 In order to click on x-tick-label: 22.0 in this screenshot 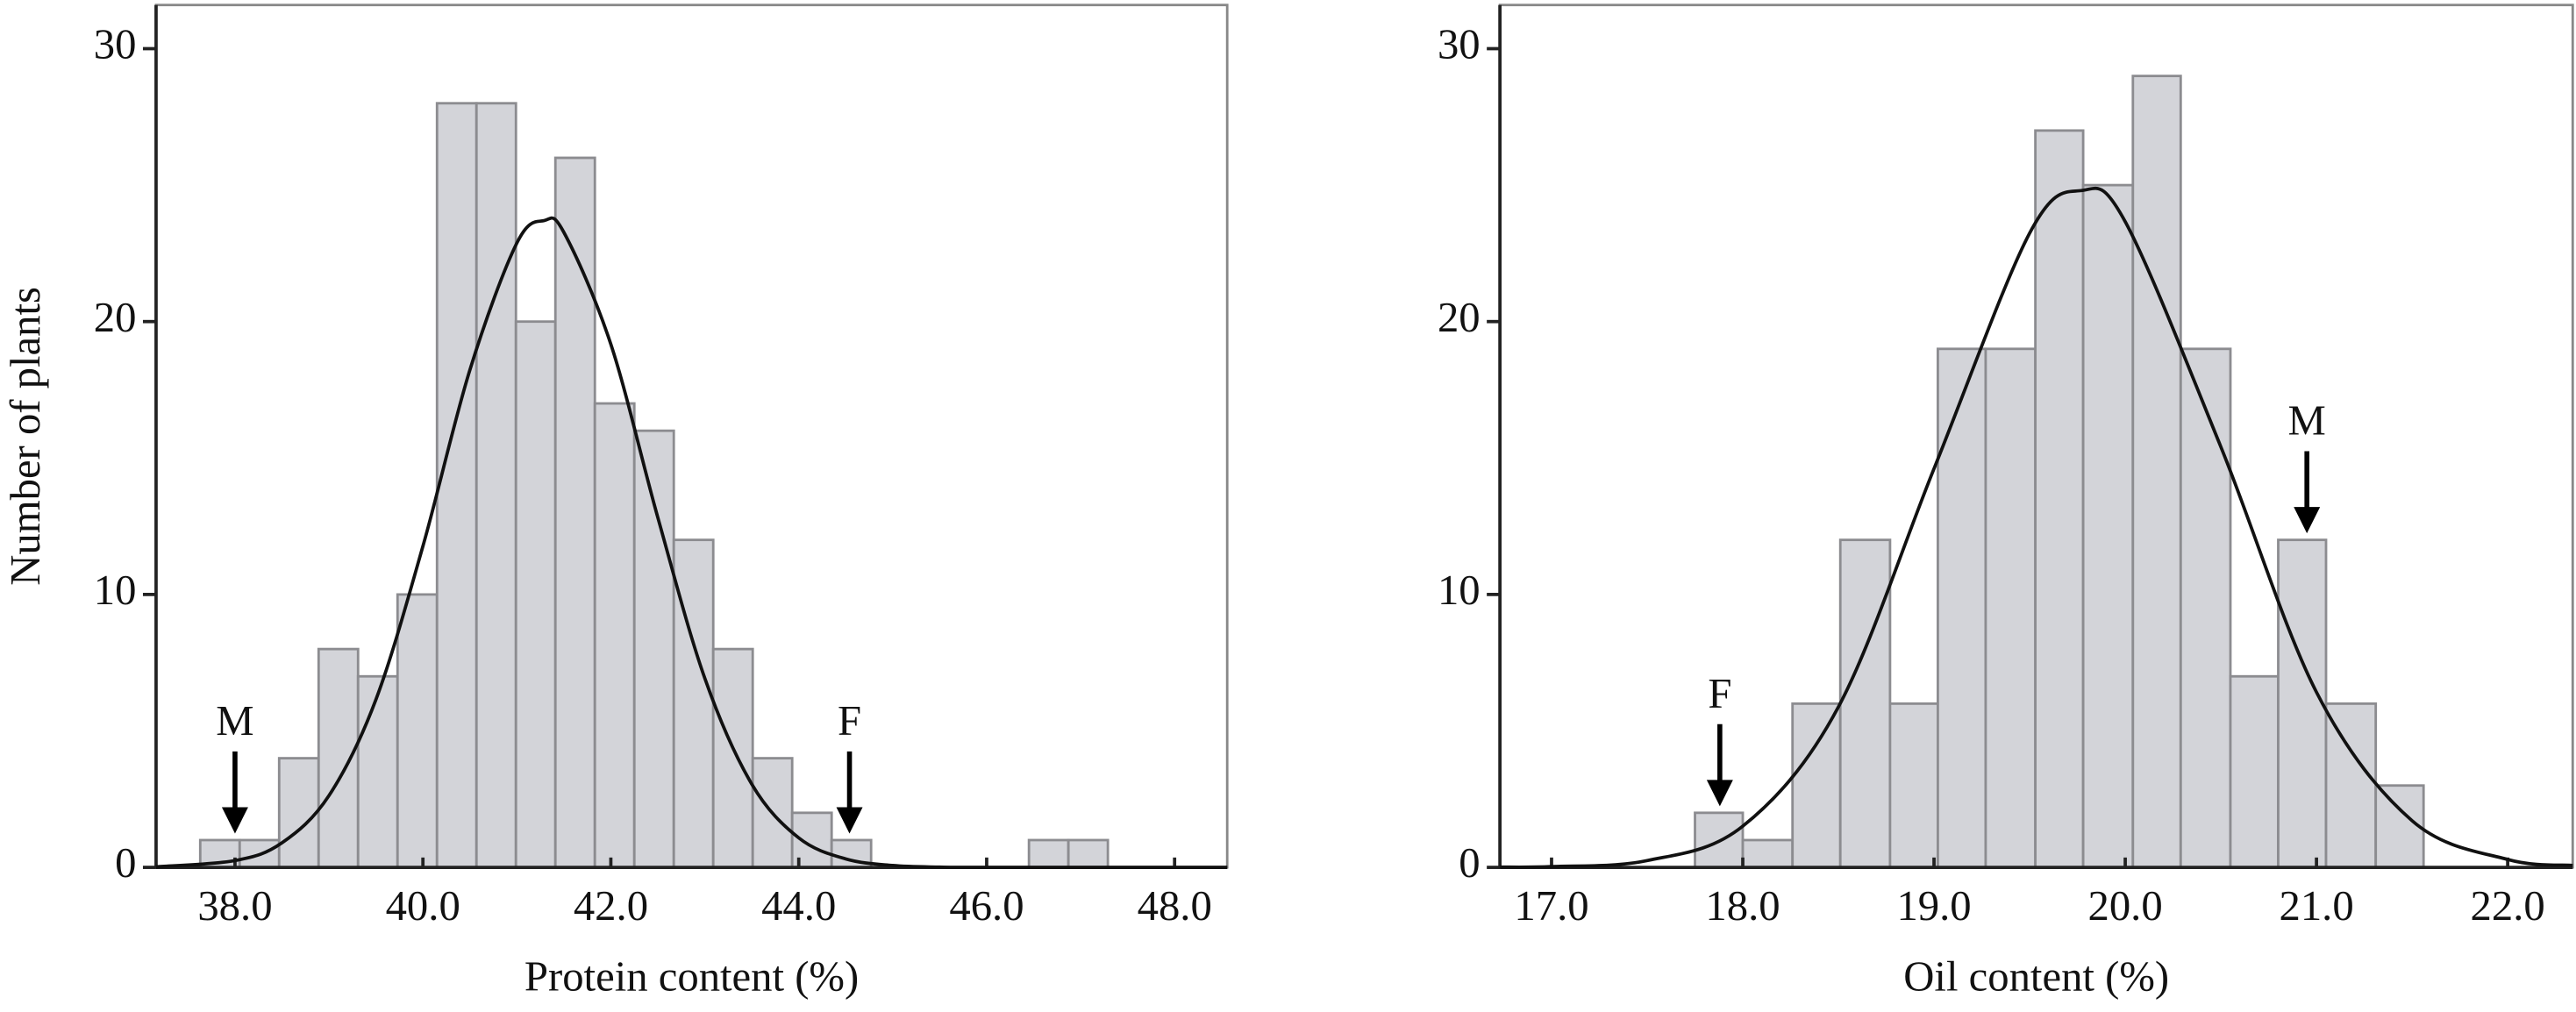, I will do `click(2508, 906)`.